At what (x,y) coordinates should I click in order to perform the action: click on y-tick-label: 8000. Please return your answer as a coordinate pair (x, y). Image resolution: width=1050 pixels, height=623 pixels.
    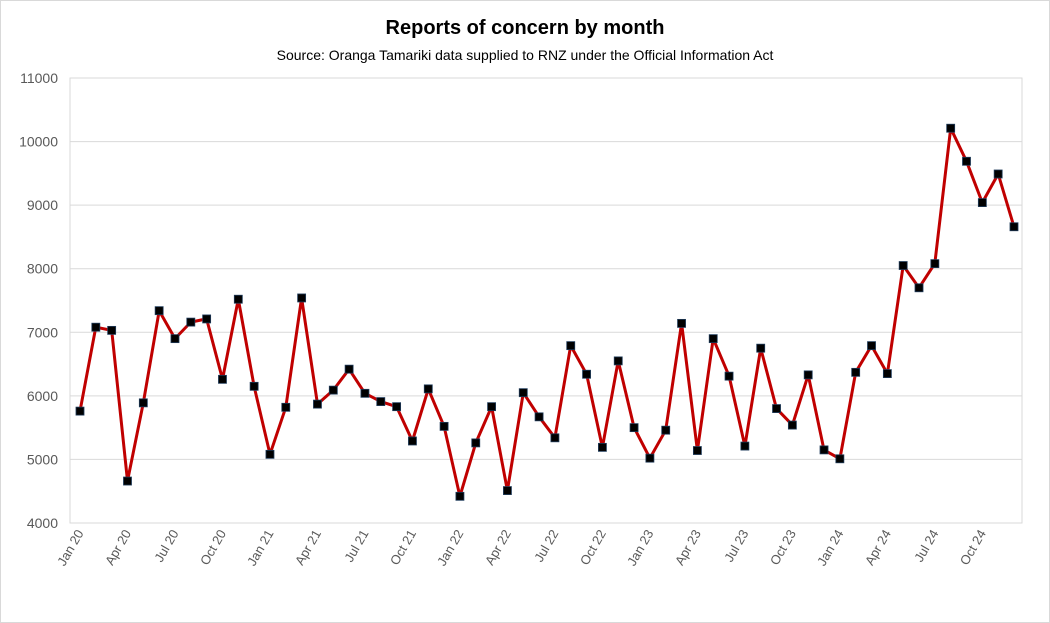
    Looking at the image, I should click on (42, 269).